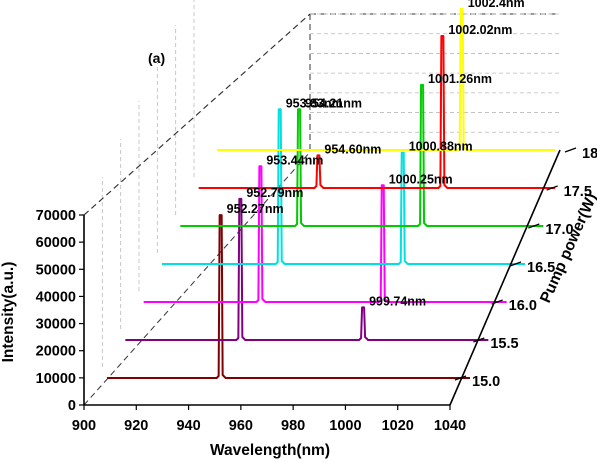 Image resolution: width=597 pixels, height=462 pixels. Describe the element at coordinates (567, 248) in the screenshot. I see `z-axis-title: Pump power(W)` at that location.